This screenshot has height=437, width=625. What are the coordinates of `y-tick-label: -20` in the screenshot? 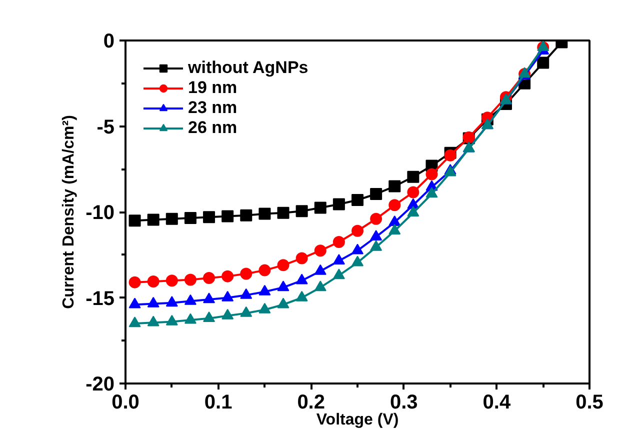 It's located at (100, 385).